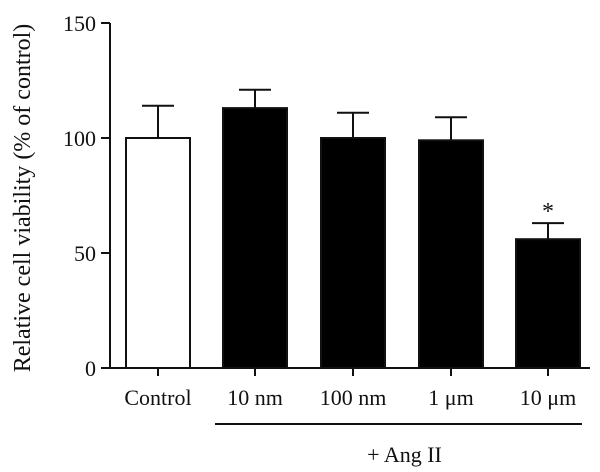  What do you see at coordinates (79, 138) in the screenshot?
I see `y-tick-label: 100` at bounding box center [79, 138].